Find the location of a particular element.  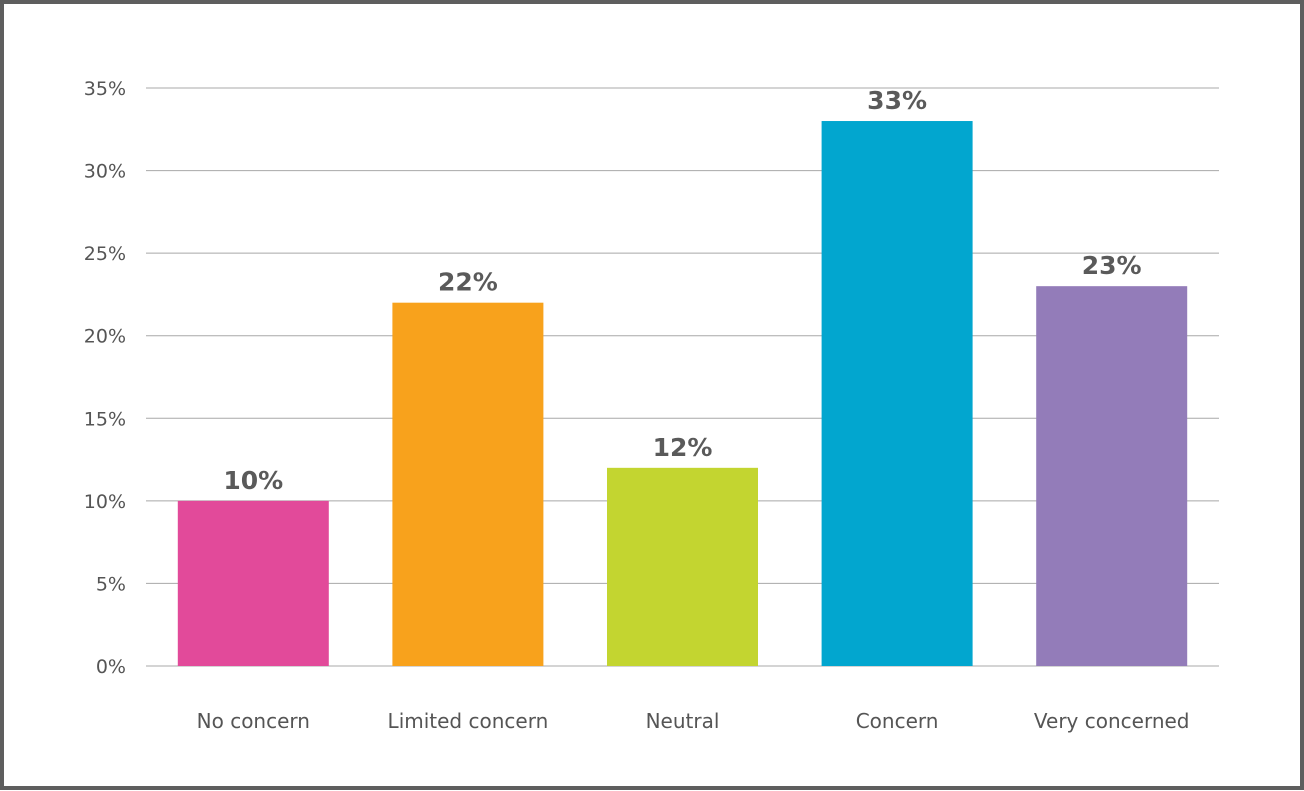

y-tick-label: 10% is located at coordinates (105, 502).